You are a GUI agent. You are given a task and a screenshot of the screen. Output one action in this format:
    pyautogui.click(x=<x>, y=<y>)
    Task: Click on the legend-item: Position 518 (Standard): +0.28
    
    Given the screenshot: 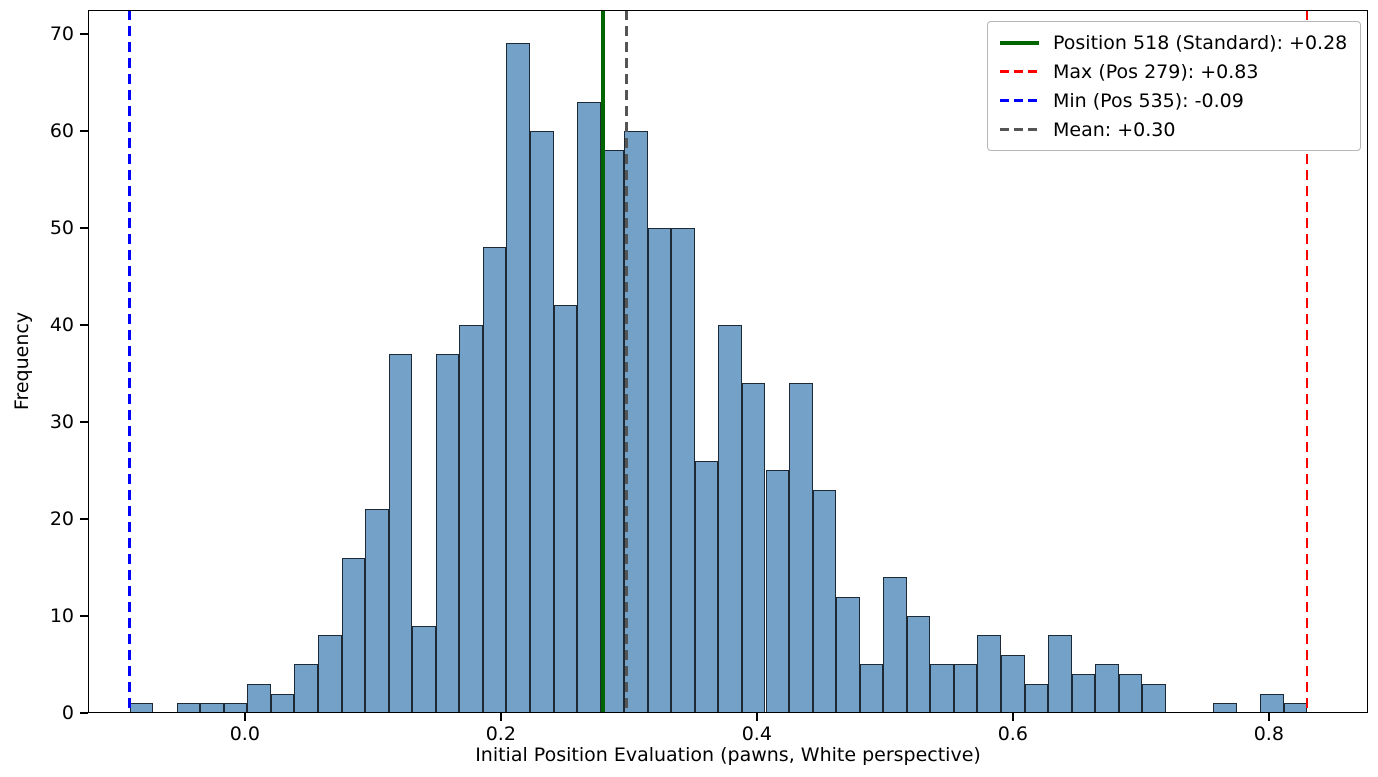 What is the action you would take?
    pyautogui.click(x=1174, y=42)
    